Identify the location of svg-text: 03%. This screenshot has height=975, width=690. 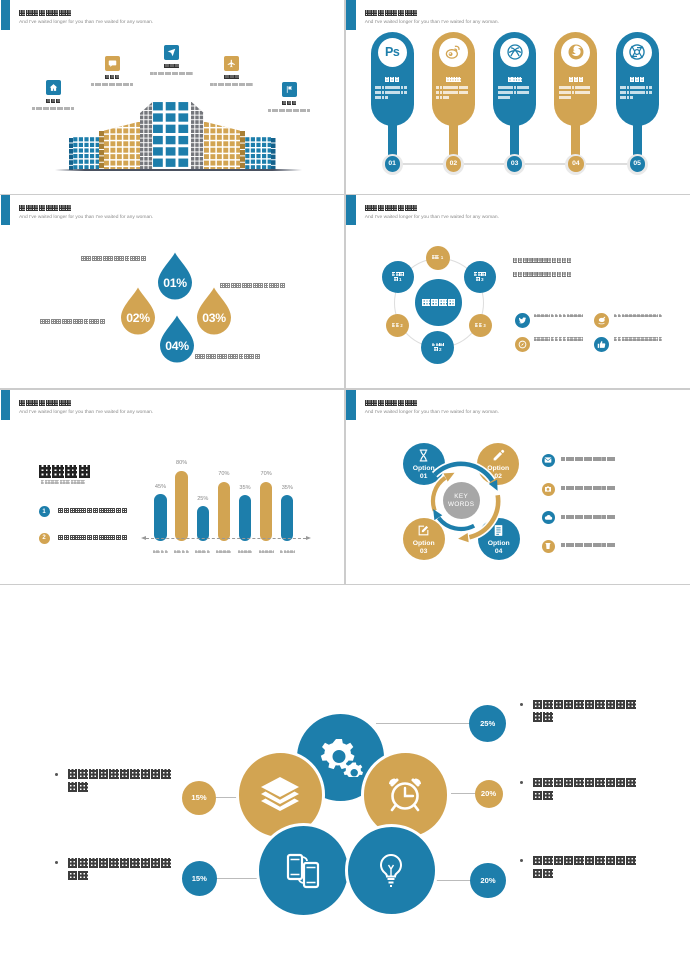
(214, 318).